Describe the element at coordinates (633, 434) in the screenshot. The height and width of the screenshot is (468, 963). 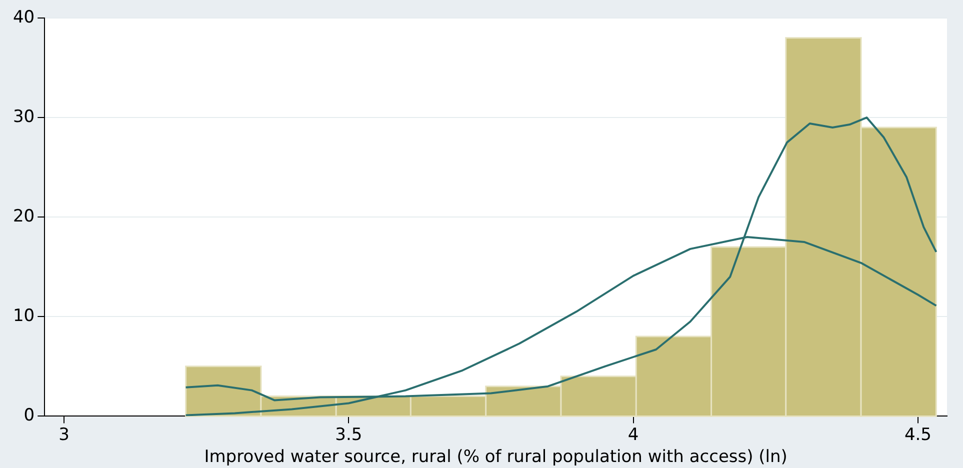
I see `x-tick-label: 4` at that location.